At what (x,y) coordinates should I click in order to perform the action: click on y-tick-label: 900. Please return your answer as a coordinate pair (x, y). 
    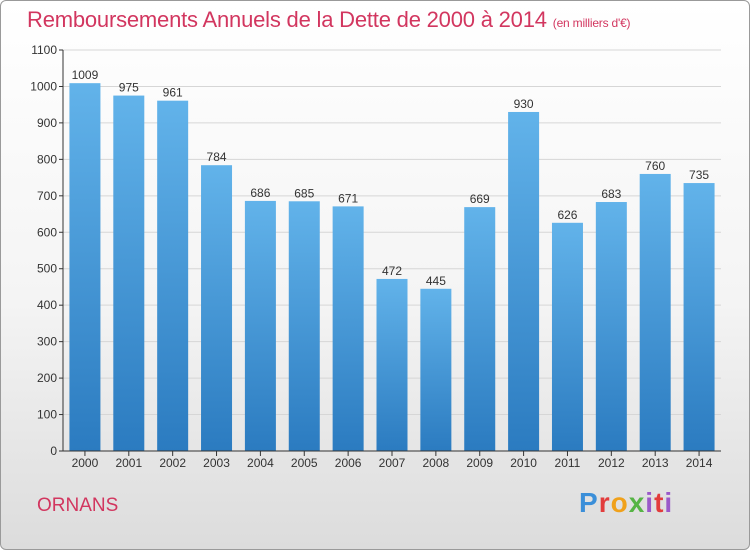
    Looking at the image, I should click on (47, 123).